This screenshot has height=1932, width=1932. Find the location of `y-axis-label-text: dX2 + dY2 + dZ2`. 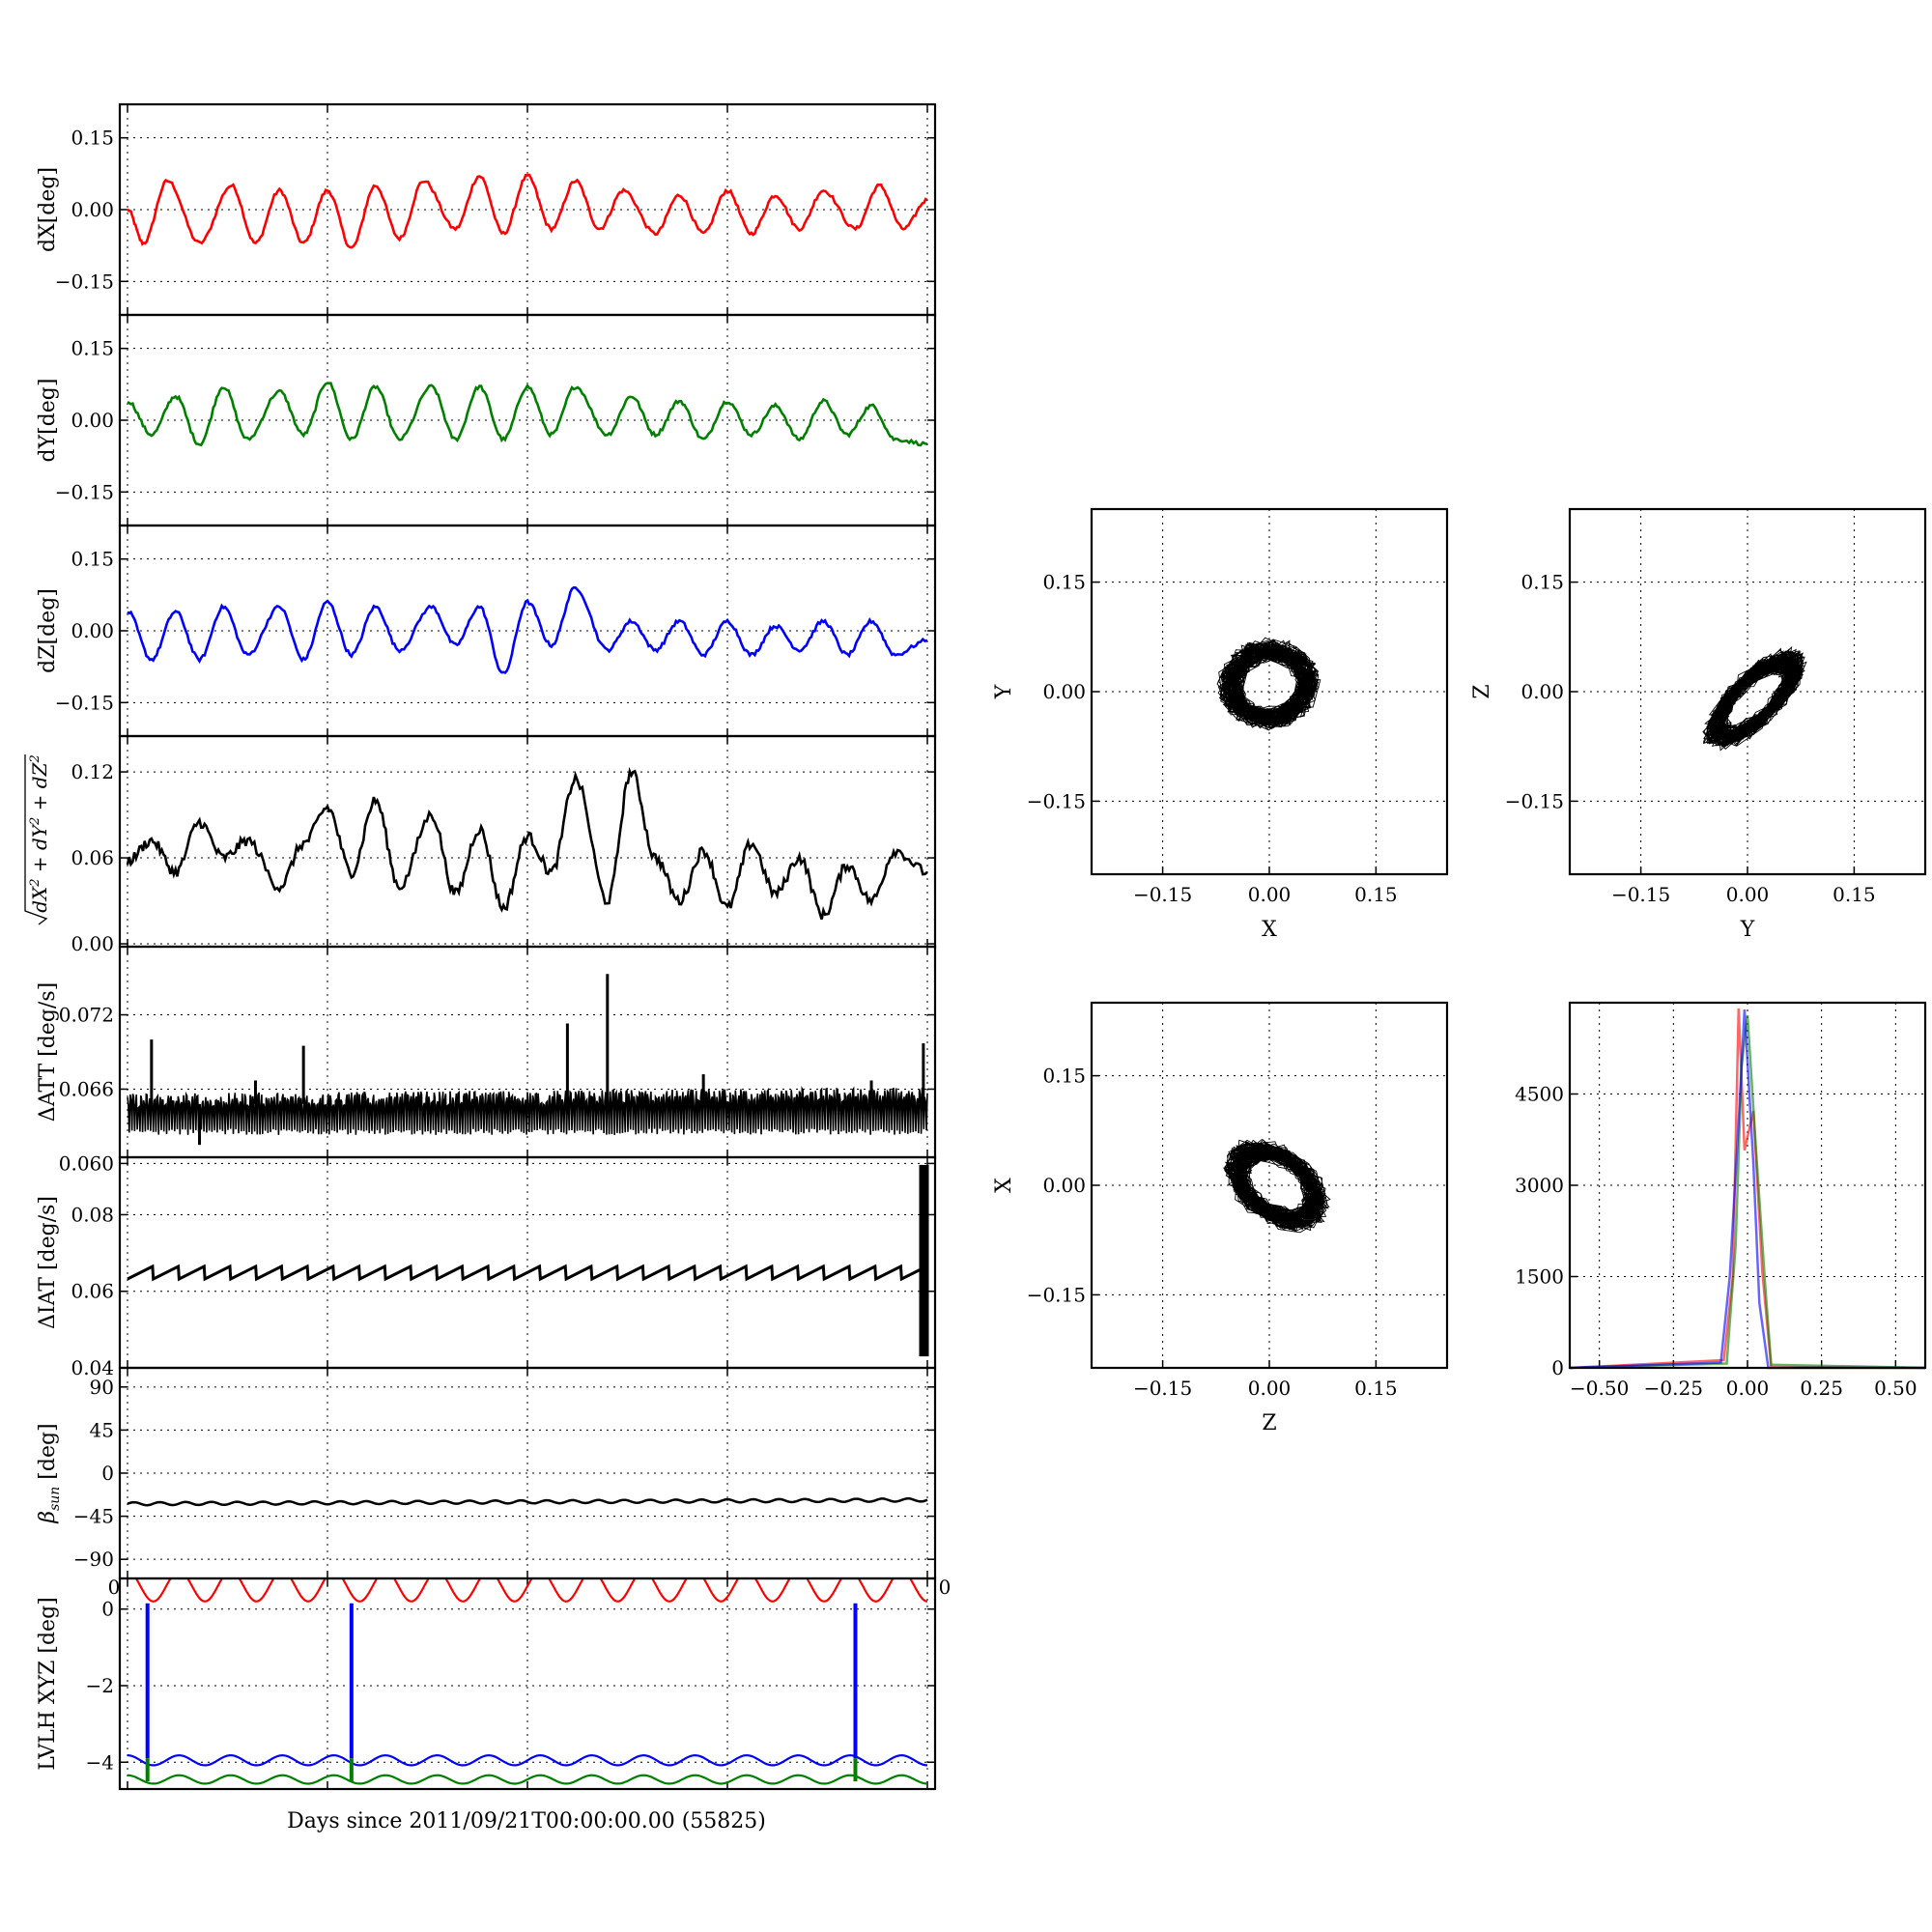

y-axis-label-text: dX2 + dY2 + dZ2 is located at coordinates (39, 833).